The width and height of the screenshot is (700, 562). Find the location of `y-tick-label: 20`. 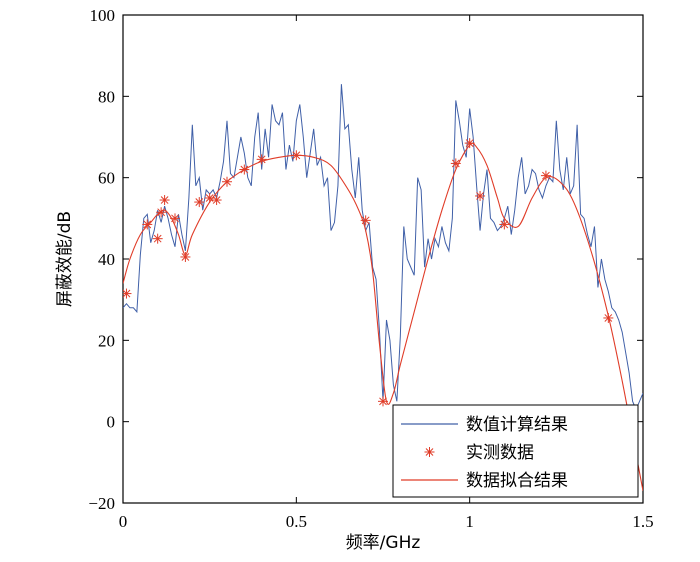

y-tick-label: 20 is located at coordinates (106, 340).